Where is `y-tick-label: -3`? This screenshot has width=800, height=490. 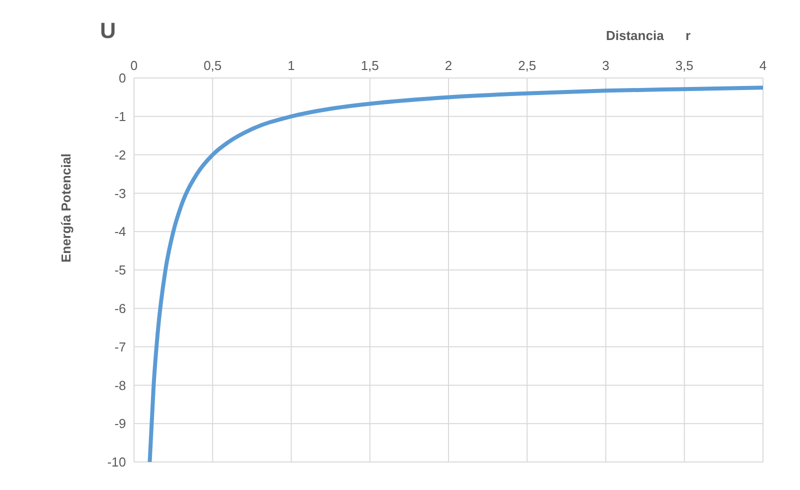 y-tick-label: -3 is located at coordinates (120, 193).